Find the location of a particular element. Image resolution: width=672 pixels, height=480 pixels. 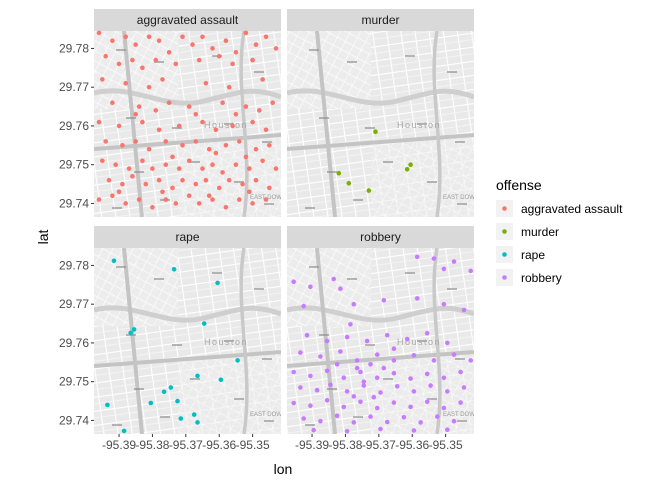

x-tick-label: -95.37 is located at coordinates (186, 445).